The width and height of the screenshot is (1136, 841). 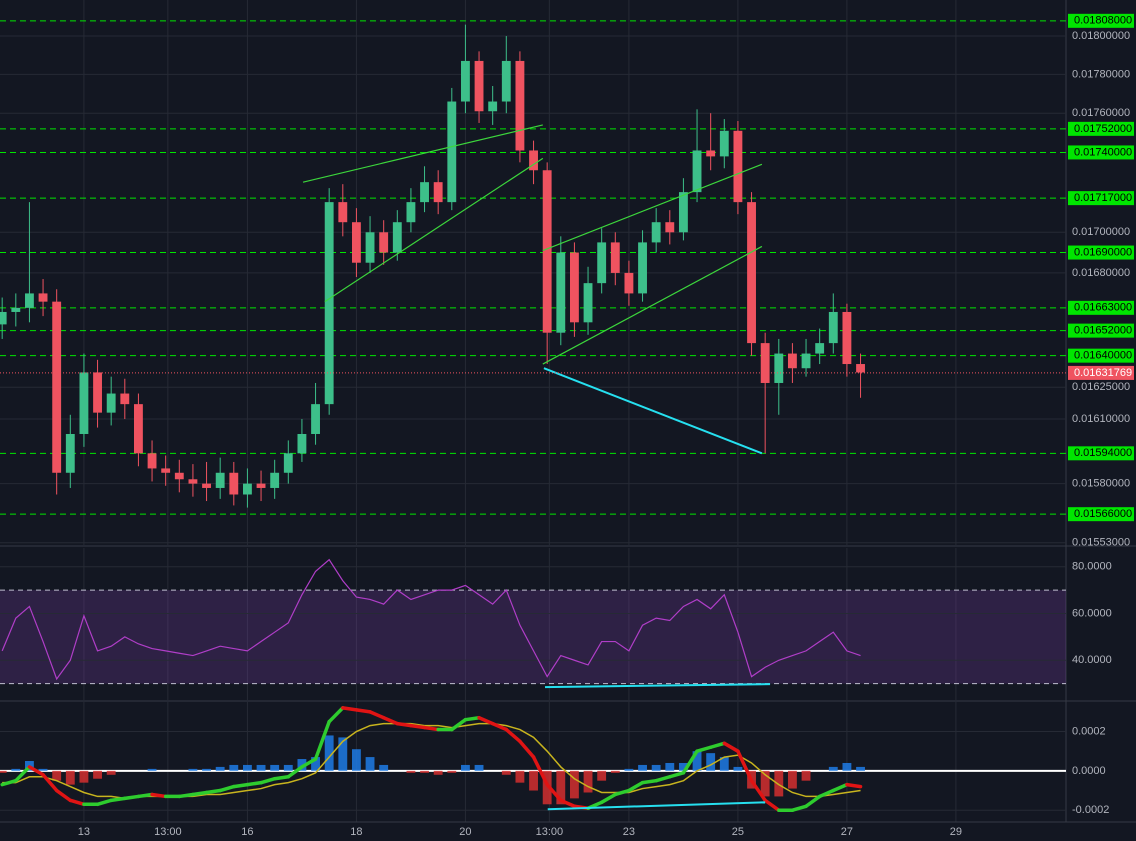 I want to click on level-label: 0.01566000, so click(x=1103, y=514).